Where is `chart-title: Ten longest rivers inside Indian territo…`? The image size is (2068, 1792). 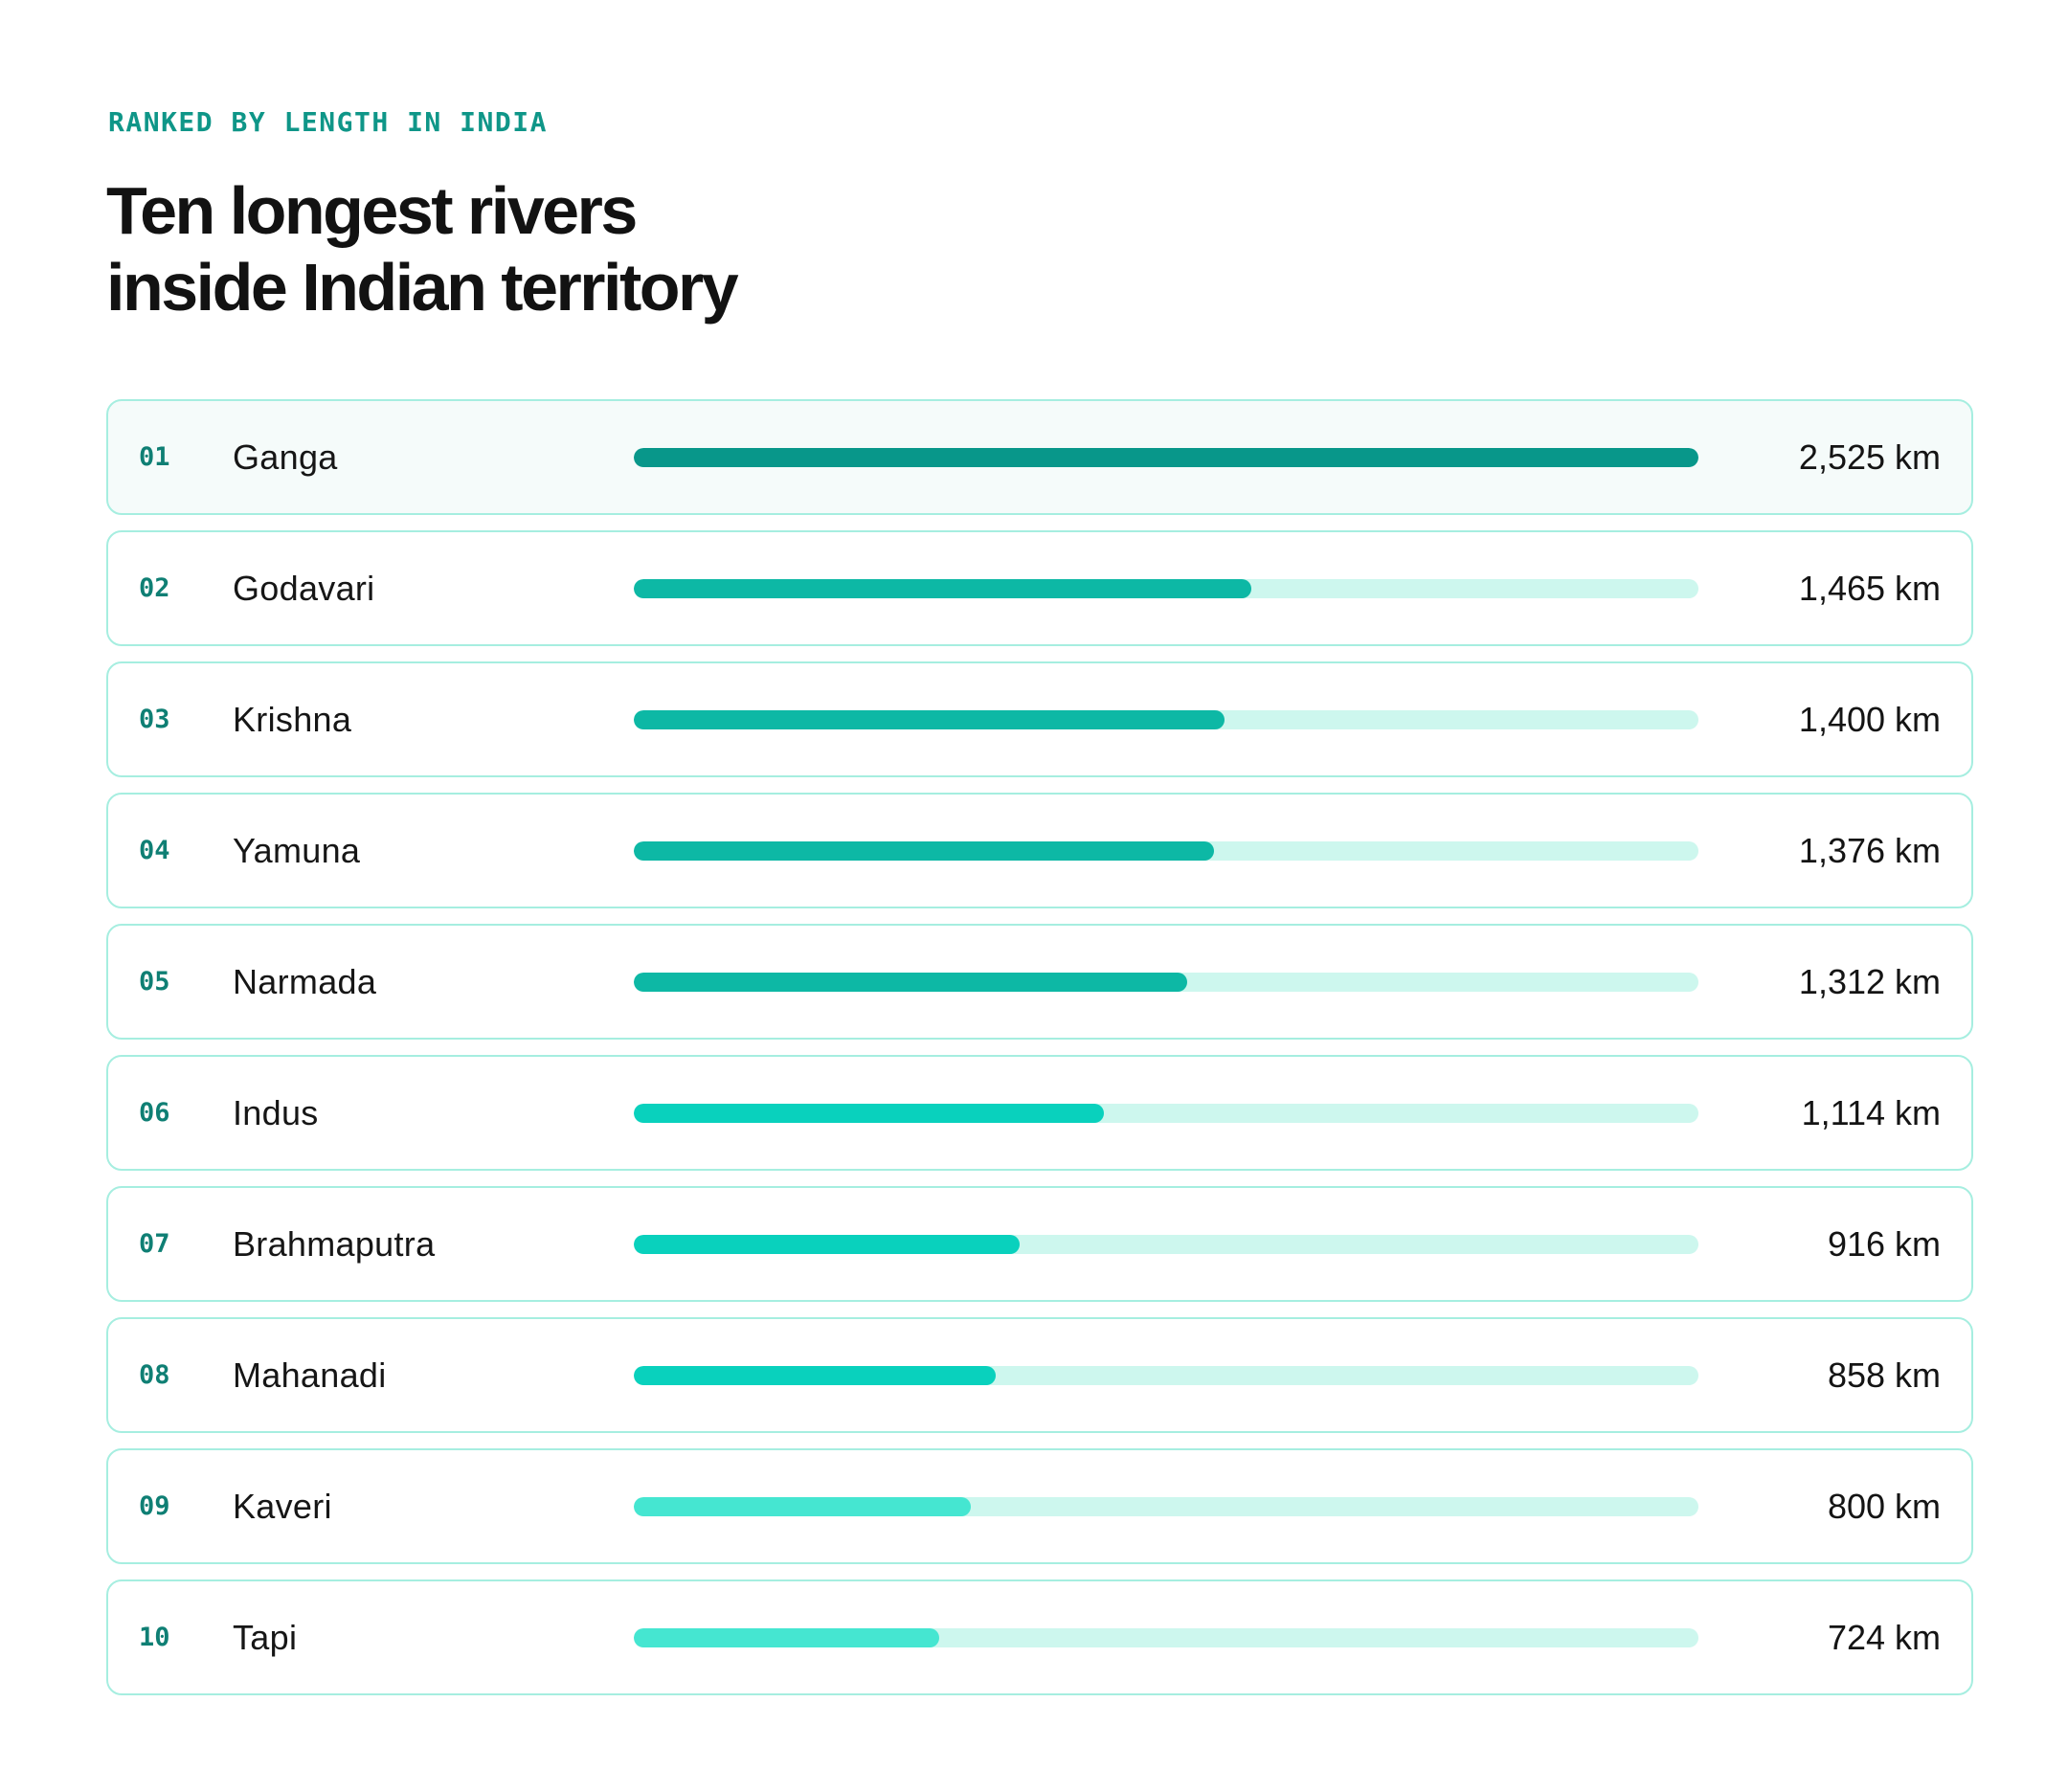 chart-title: Ten longest rivers inside Indian territo… is located at coordinates (422, 248).